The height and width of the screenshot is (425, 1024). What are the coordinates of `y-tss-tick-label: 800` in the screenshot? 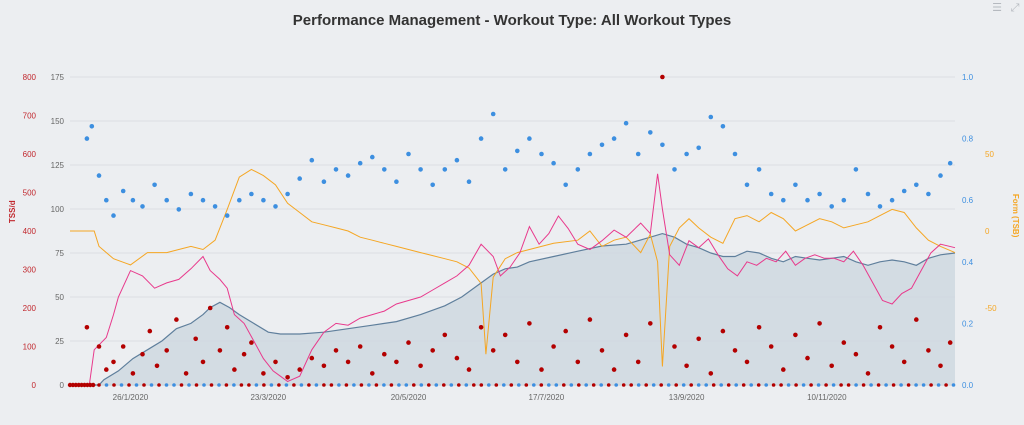 It's located at (30, 77).